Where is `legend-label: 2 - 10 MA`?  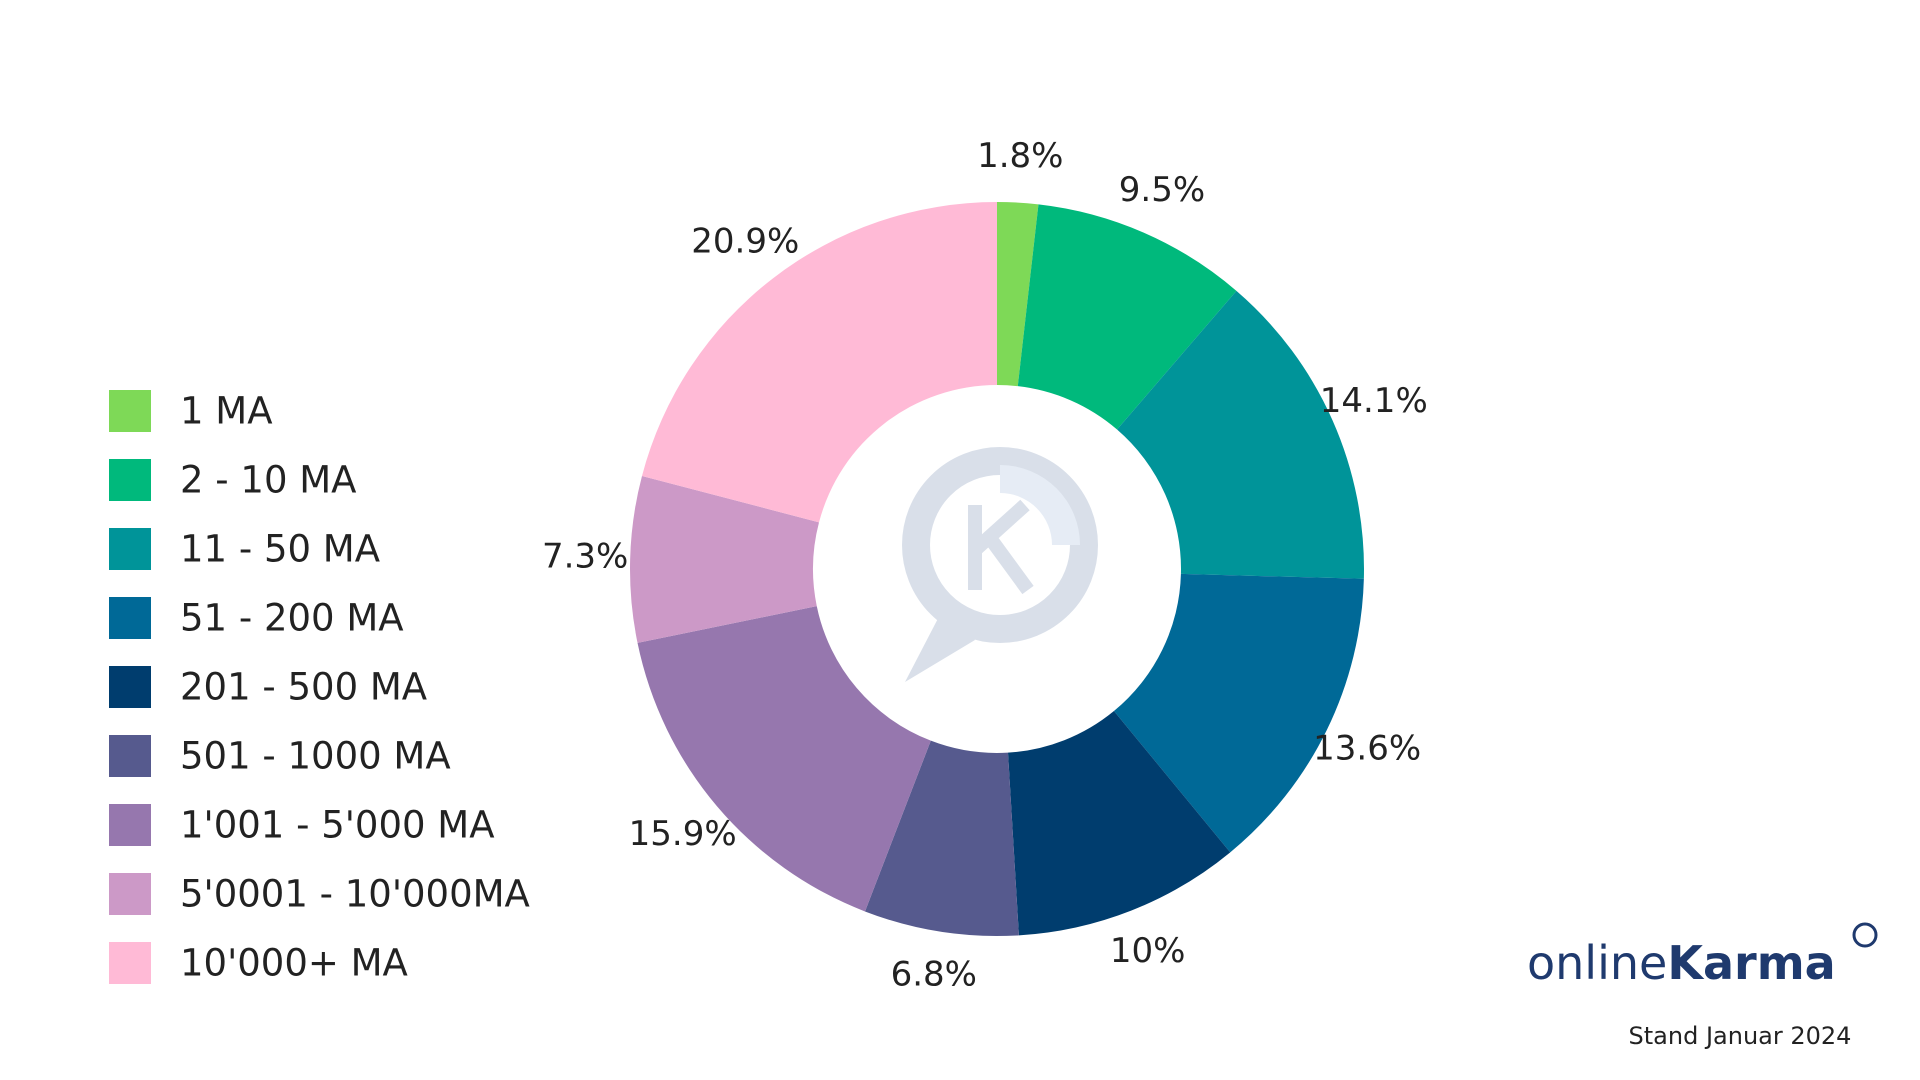 legend-label: 2 - 10 MA is located at coordinates (268, 480).